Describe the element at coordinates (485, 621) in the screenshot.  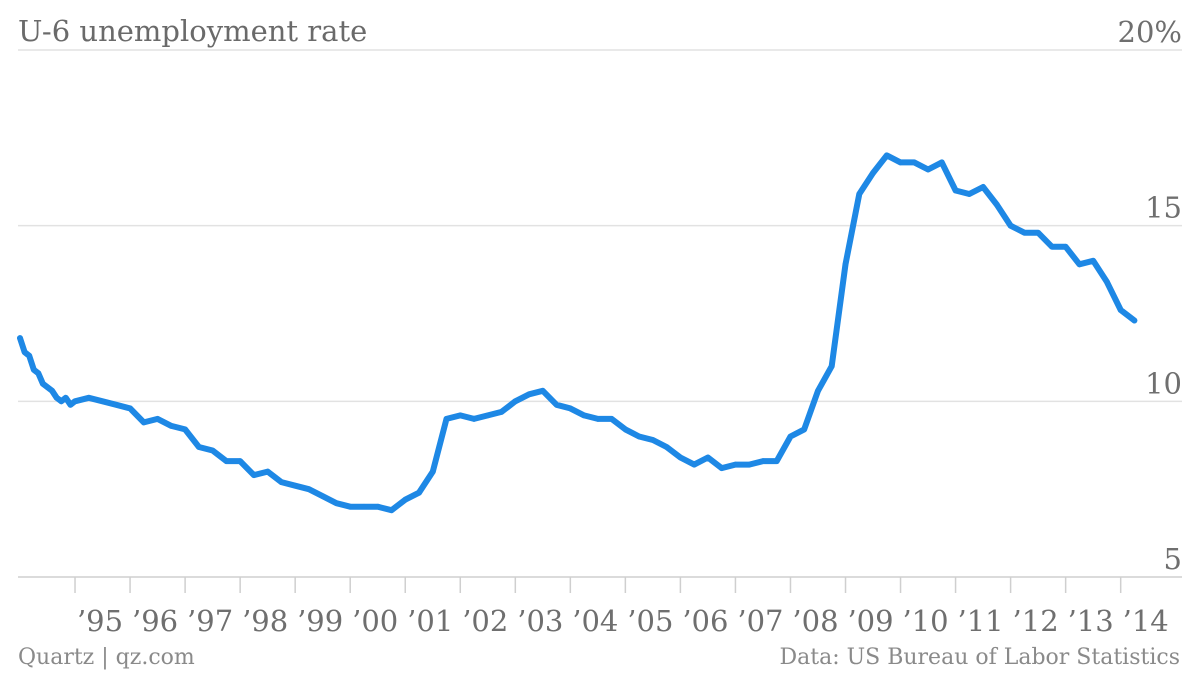
I see `x-tick-label: ’02` at that location.